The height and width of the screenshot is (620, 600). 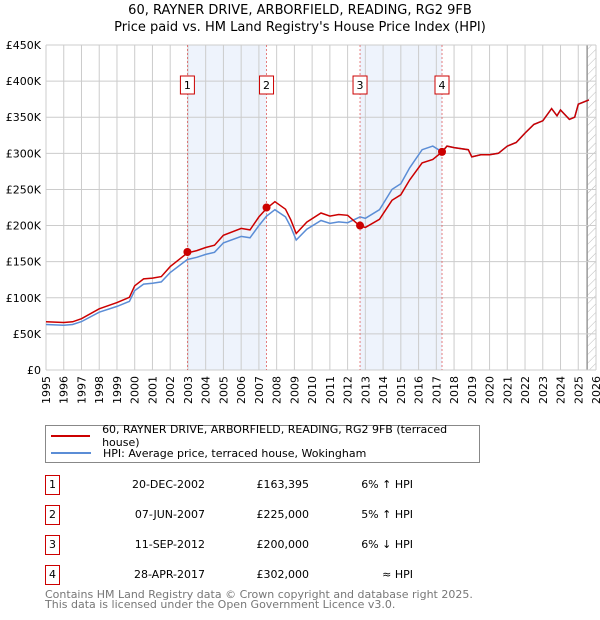 I want to click on x-tick-label: 2009, so click(x=294, y=390).